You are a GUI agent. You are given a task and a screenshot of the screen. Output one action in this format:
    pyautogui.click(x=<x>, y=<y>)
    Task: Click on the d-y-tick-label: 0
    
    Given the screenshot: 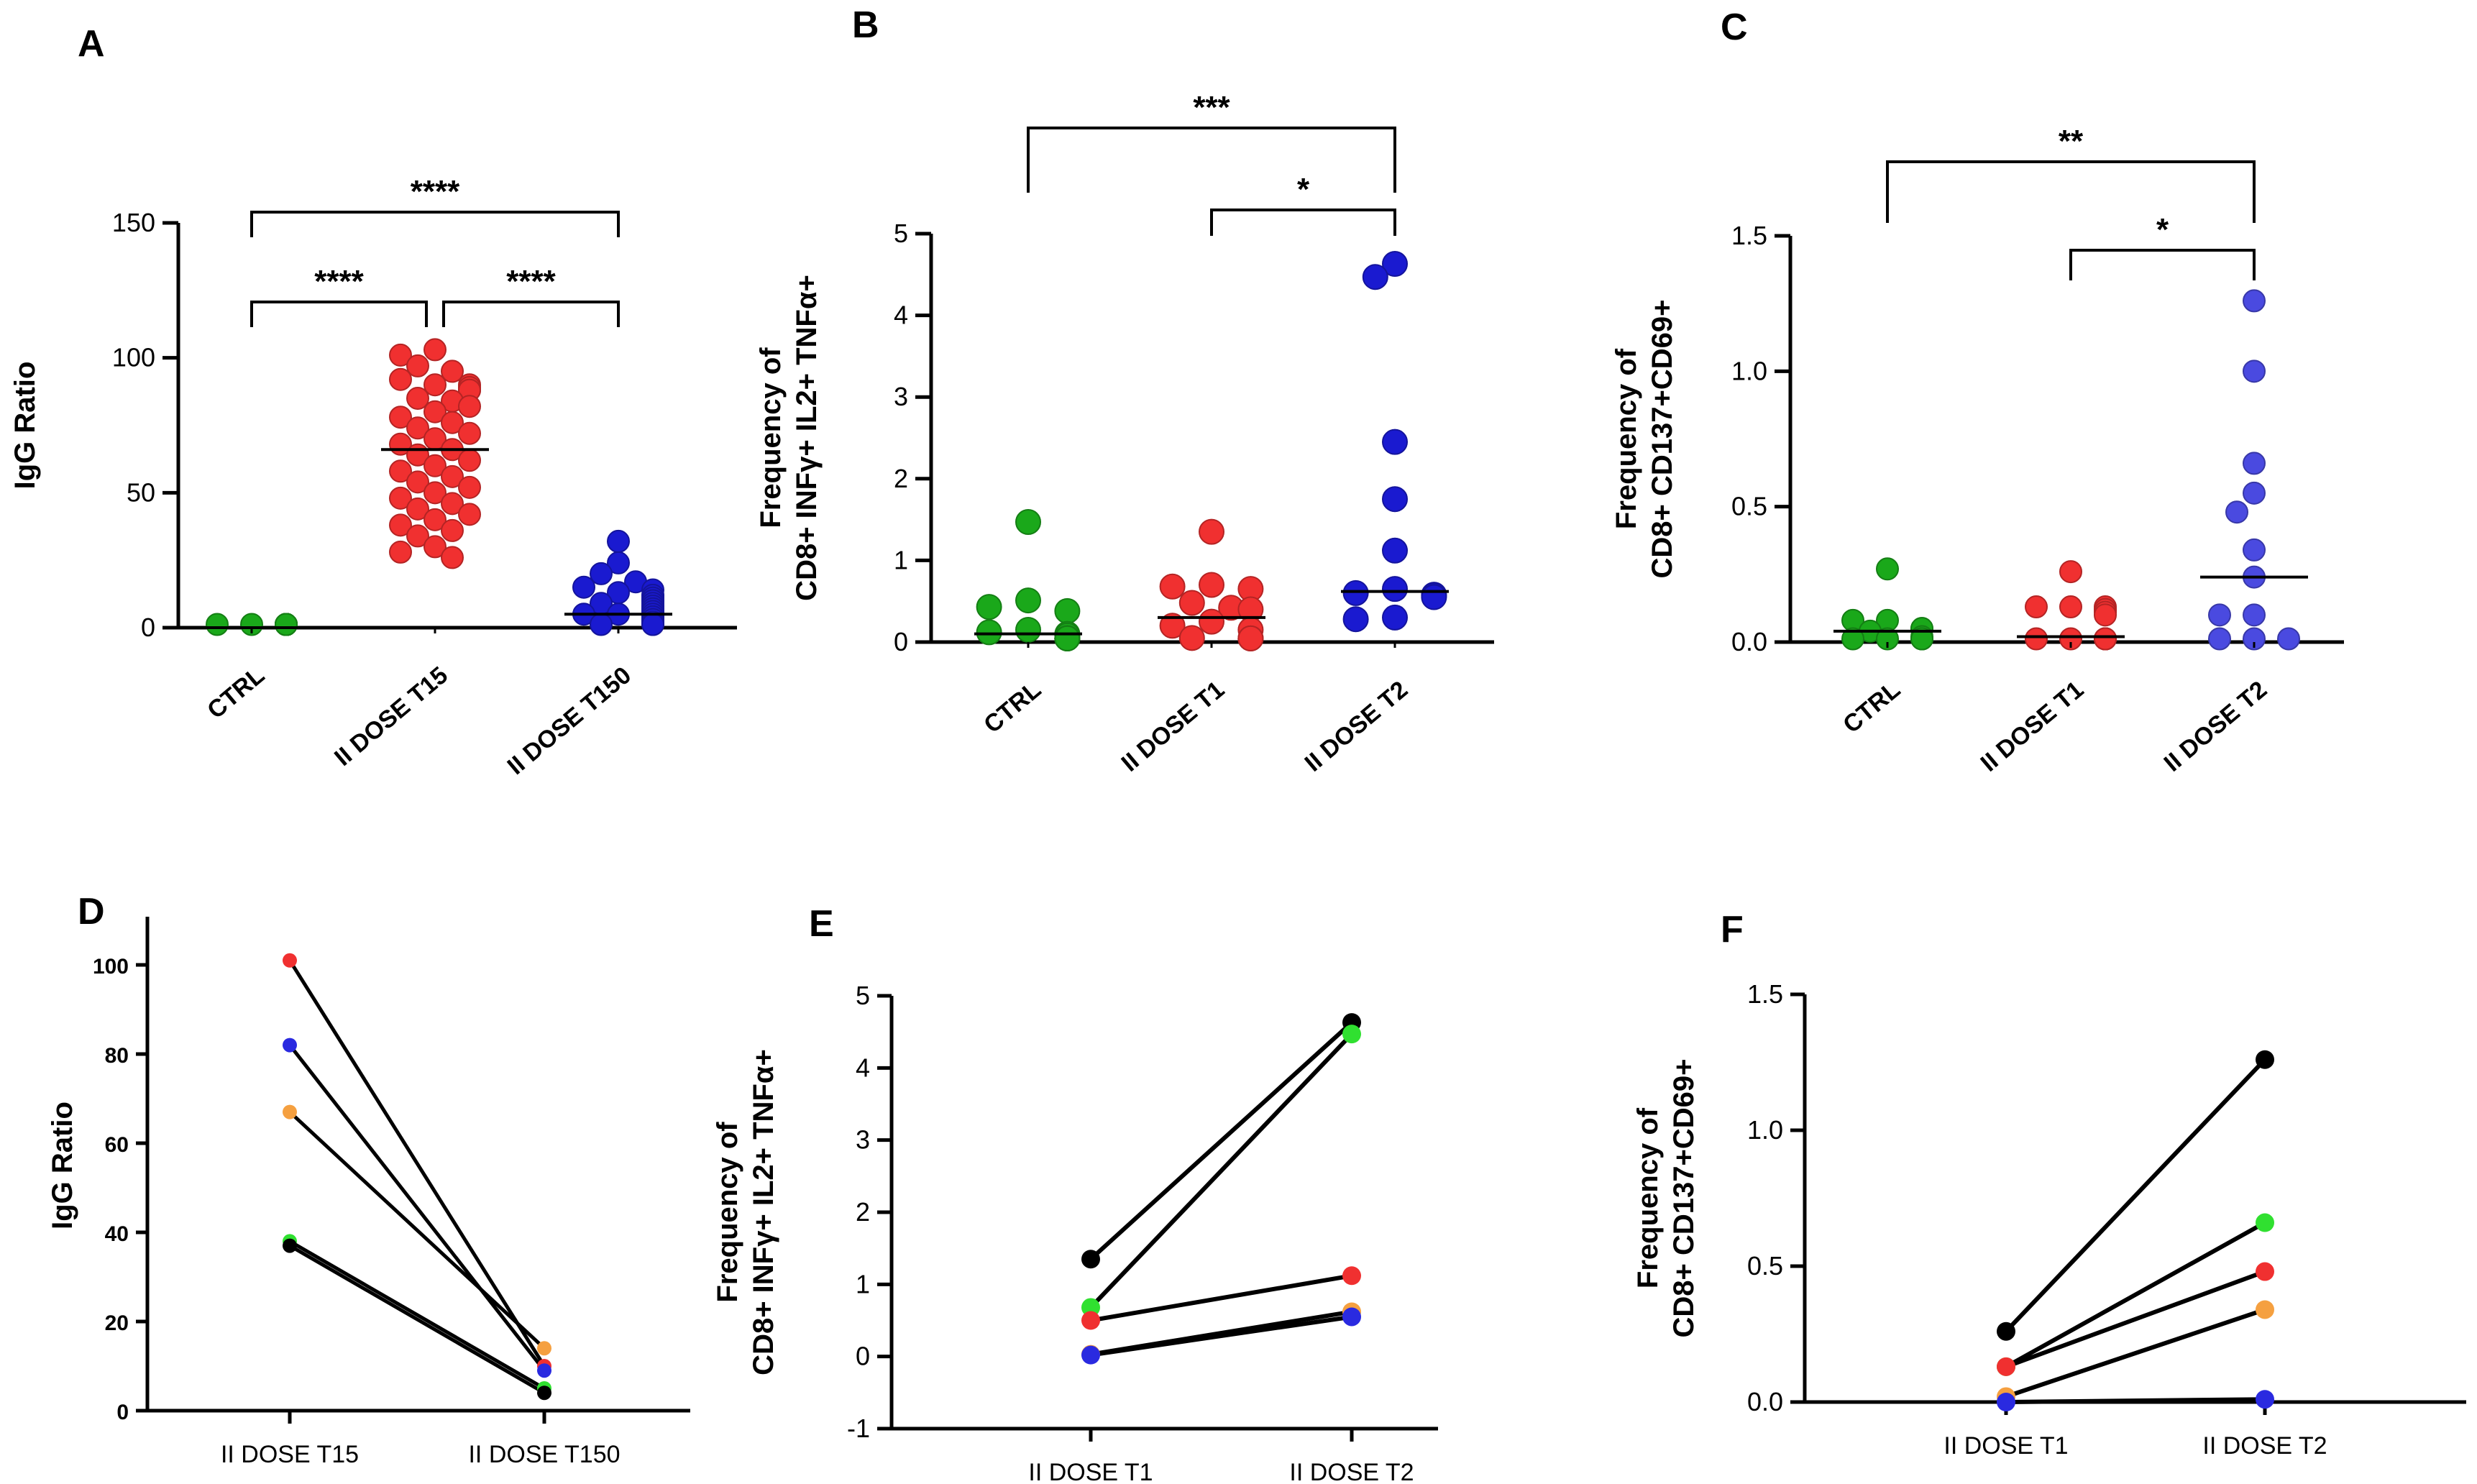 What is the action you would take?
    pyautogui.click(x=122, y=1412)
    